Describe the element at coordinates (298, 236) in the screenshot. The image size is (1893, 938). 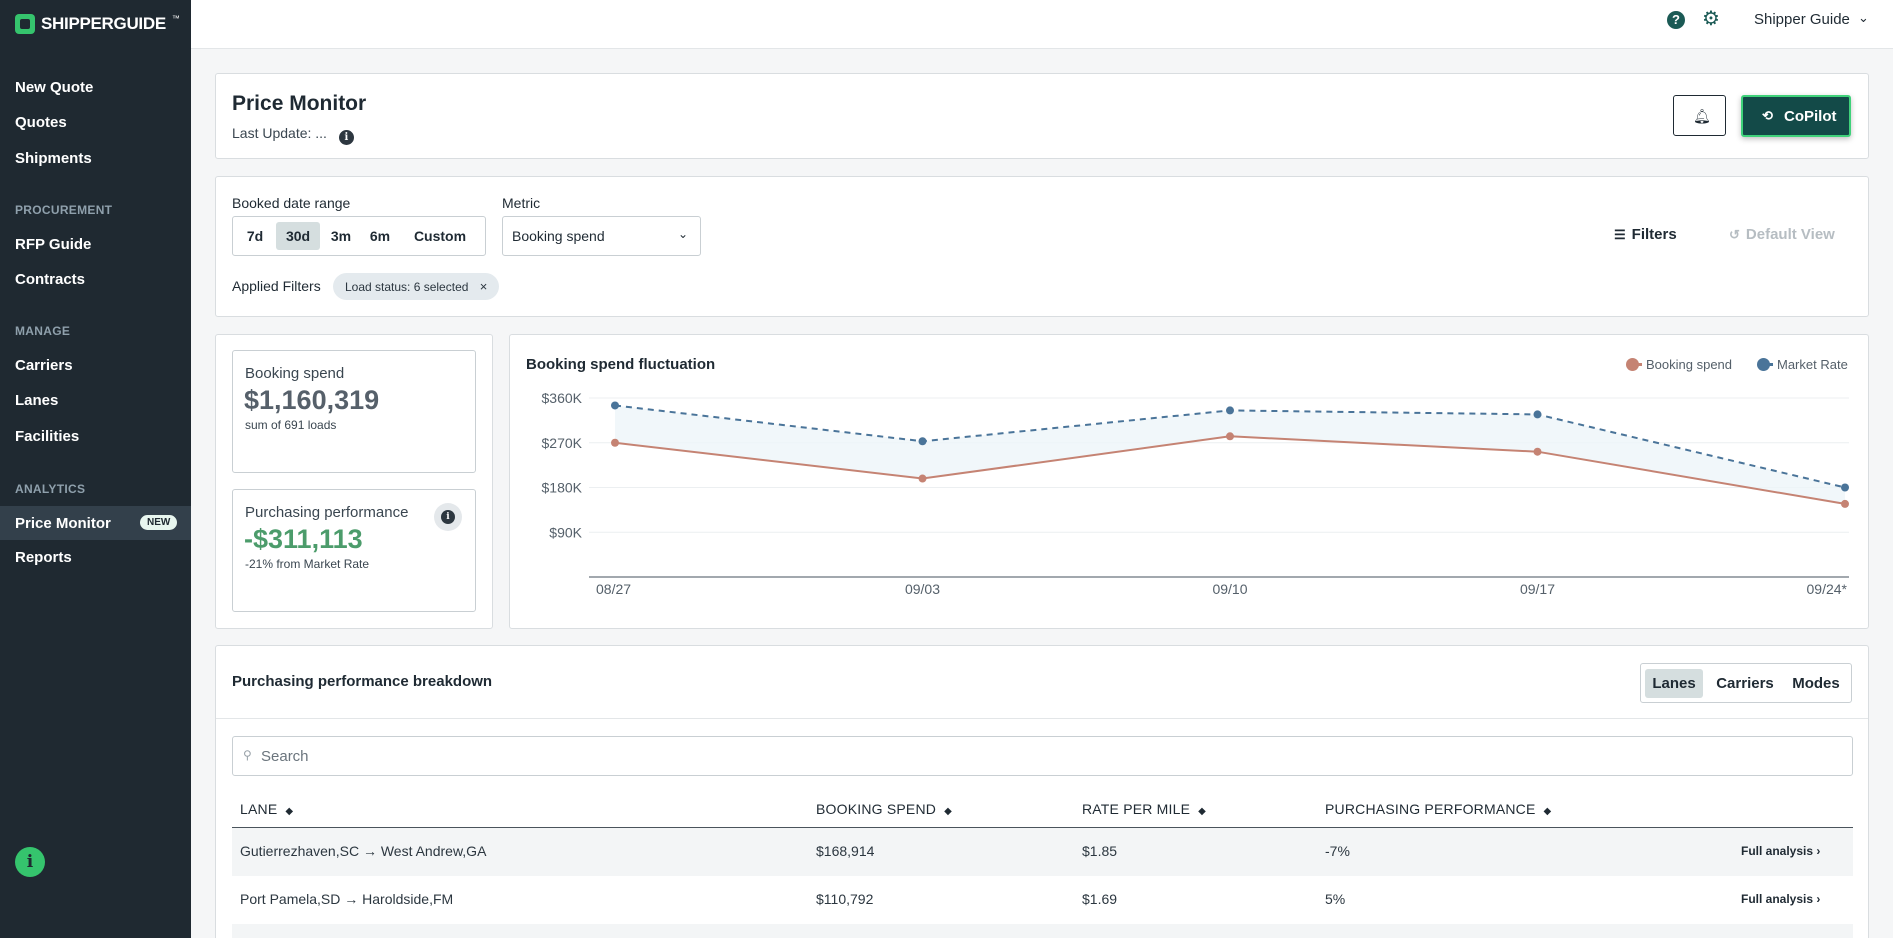
I see `range-30d: 30d` at that location.